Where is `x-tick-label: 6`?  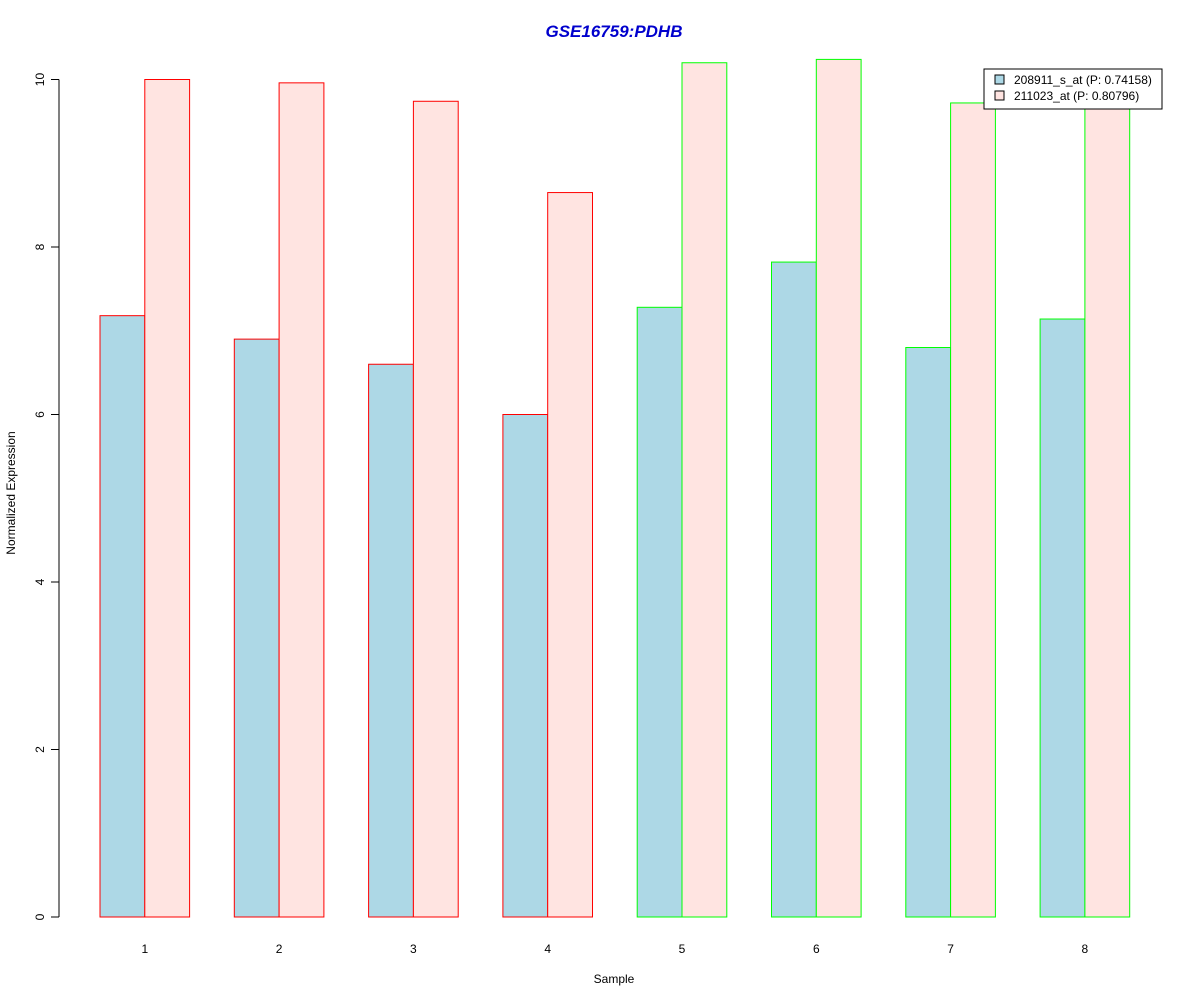 x-tick-label: 6 is located at coordinates (816, 949).